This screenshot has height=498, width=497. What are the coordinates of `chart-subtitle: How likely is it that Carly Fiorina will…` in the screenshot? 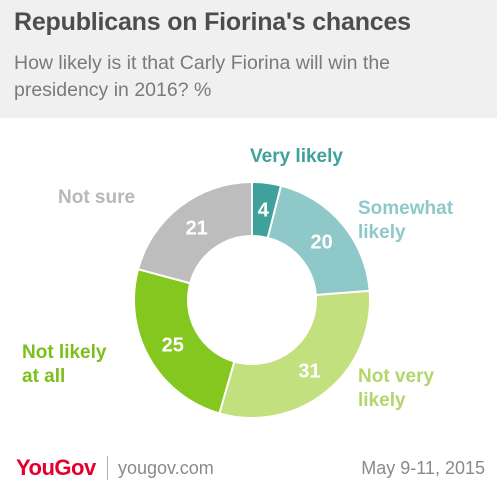 It's located at (202, 76).